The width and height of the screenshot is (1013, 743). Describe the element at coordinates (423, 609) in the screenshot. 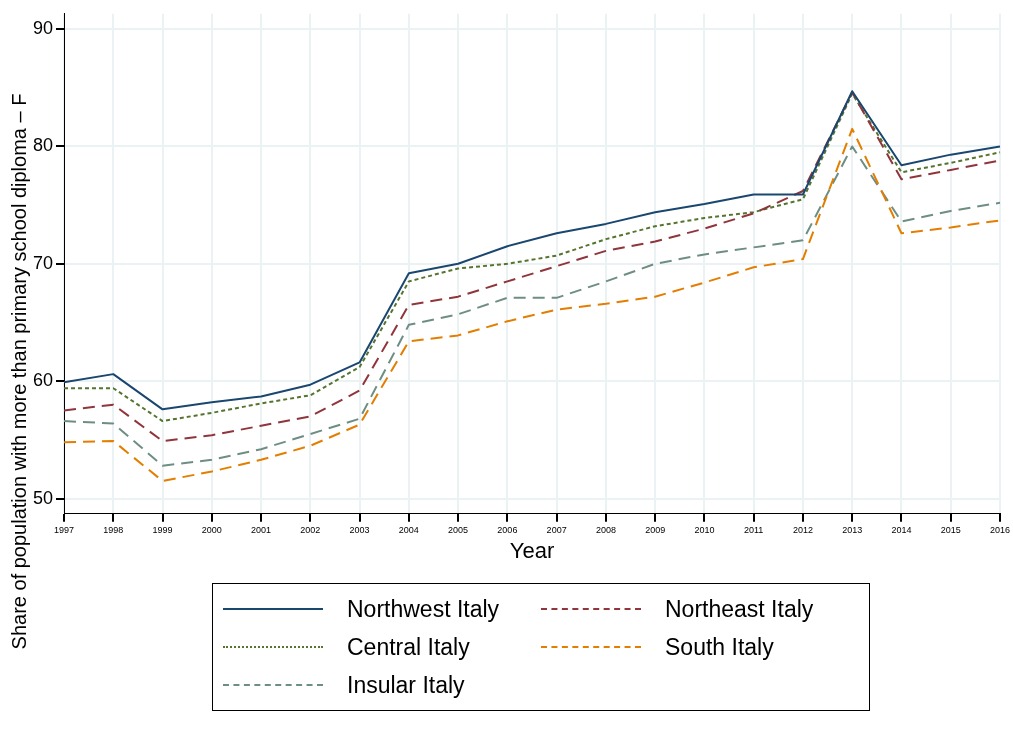

I see `legend-label: Northwest Italy` at that location.